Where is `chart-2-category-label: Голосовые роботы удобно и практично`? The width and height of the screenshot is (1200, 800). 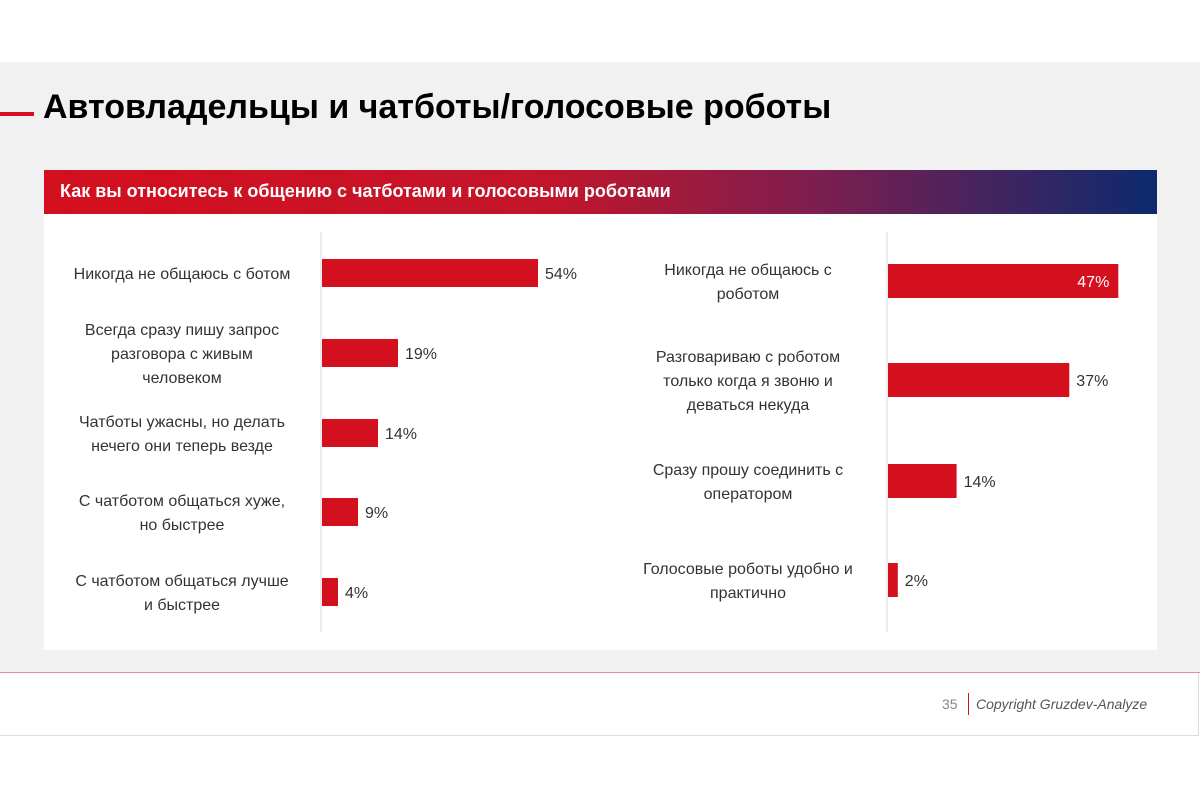 chart-2-category-label: Голосовые роботы удобно и практично is located at coordinates (748, 581).